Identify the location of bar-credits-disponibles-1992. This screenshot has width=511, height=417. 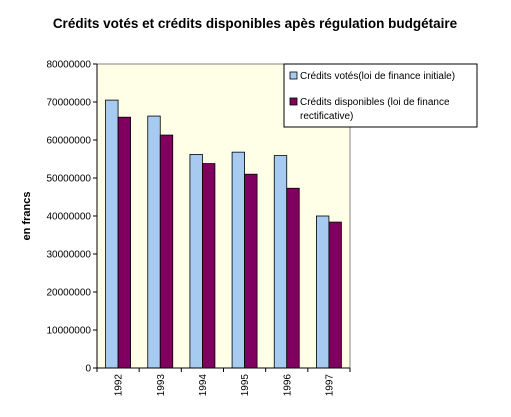
(124, 242).